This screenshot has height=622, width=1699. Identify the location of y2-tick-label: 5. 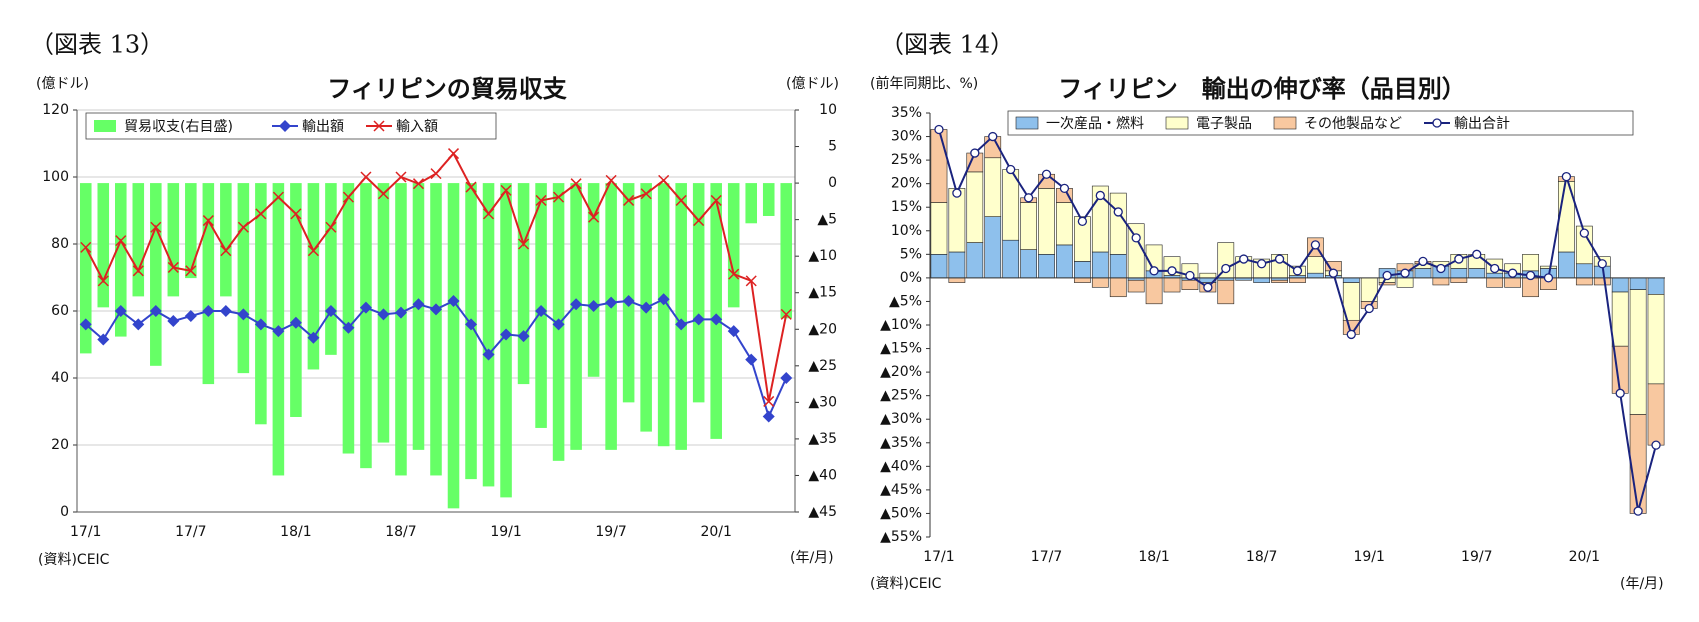
(832, 147).